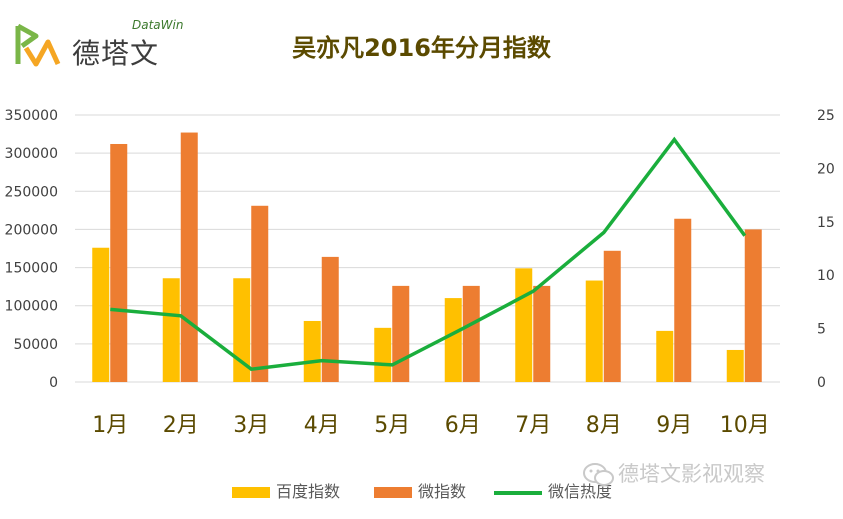 This screenshot has width=843, height=519. What do you see at coordinates (38, 45) in the screenshot?
I see `logo-mark-icon` at bounding box center [38, 45].